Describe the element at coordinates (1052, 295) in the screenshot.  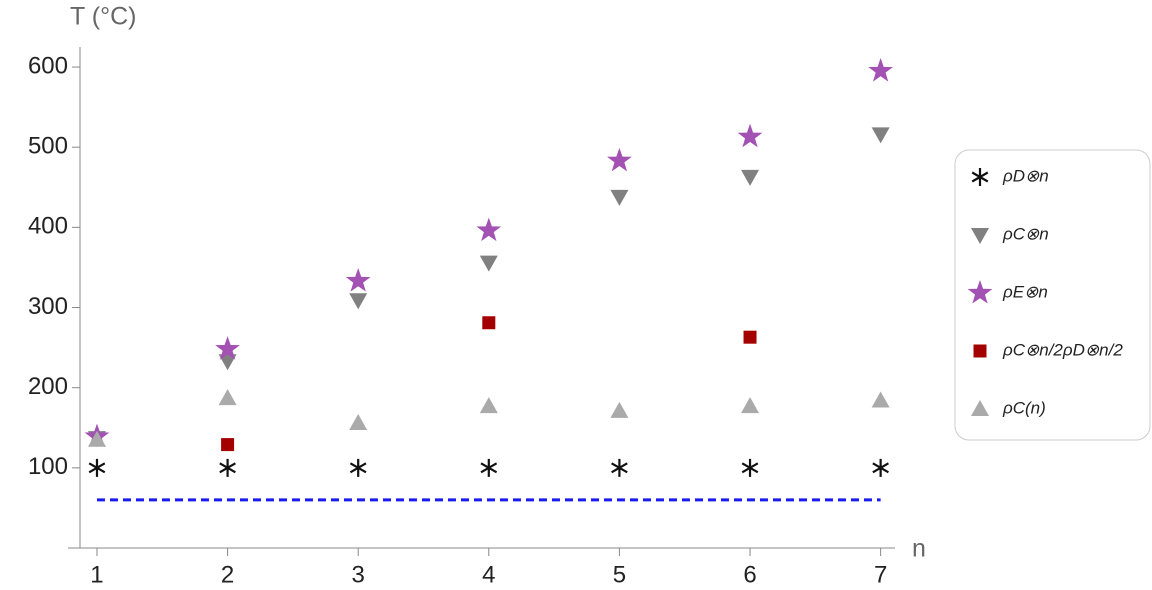
I see `legend-box` at that location.